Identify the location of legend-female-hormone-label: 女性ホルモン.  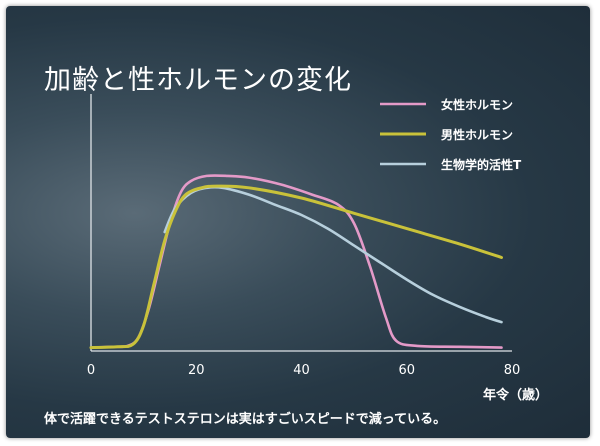
(477, 104).